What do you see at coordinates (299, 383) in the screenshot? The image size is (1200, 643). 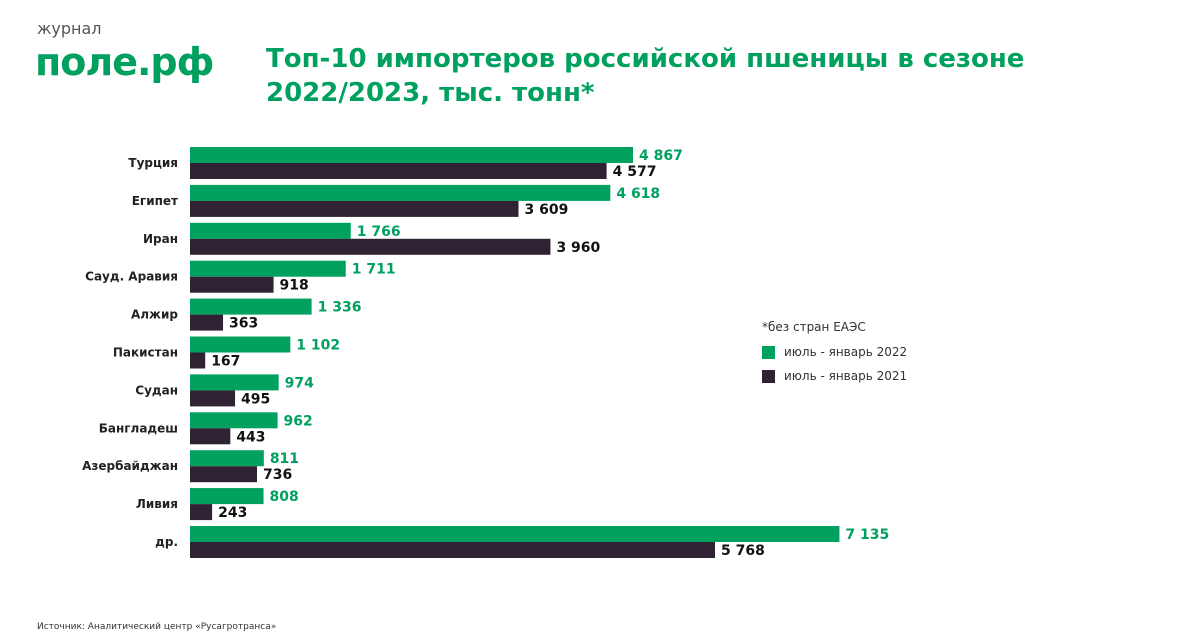 I see `data-label: 974` at bounding box center [299, 383].